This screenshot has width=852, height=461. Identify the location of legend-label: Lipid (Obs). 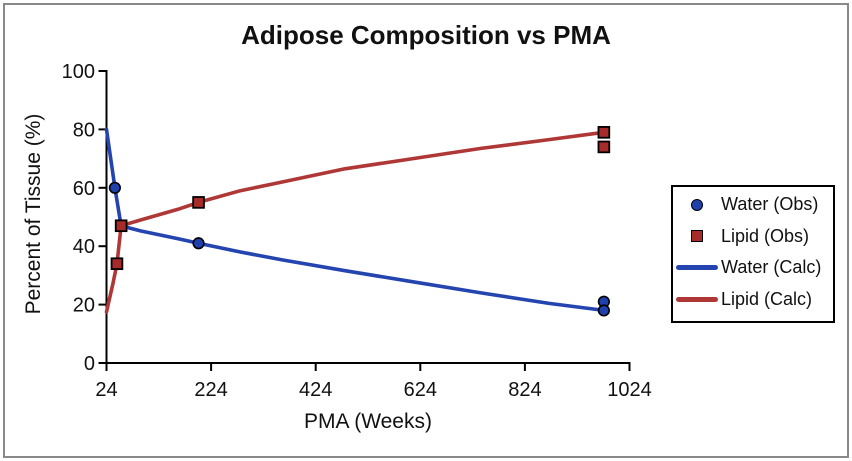
(765, 235).